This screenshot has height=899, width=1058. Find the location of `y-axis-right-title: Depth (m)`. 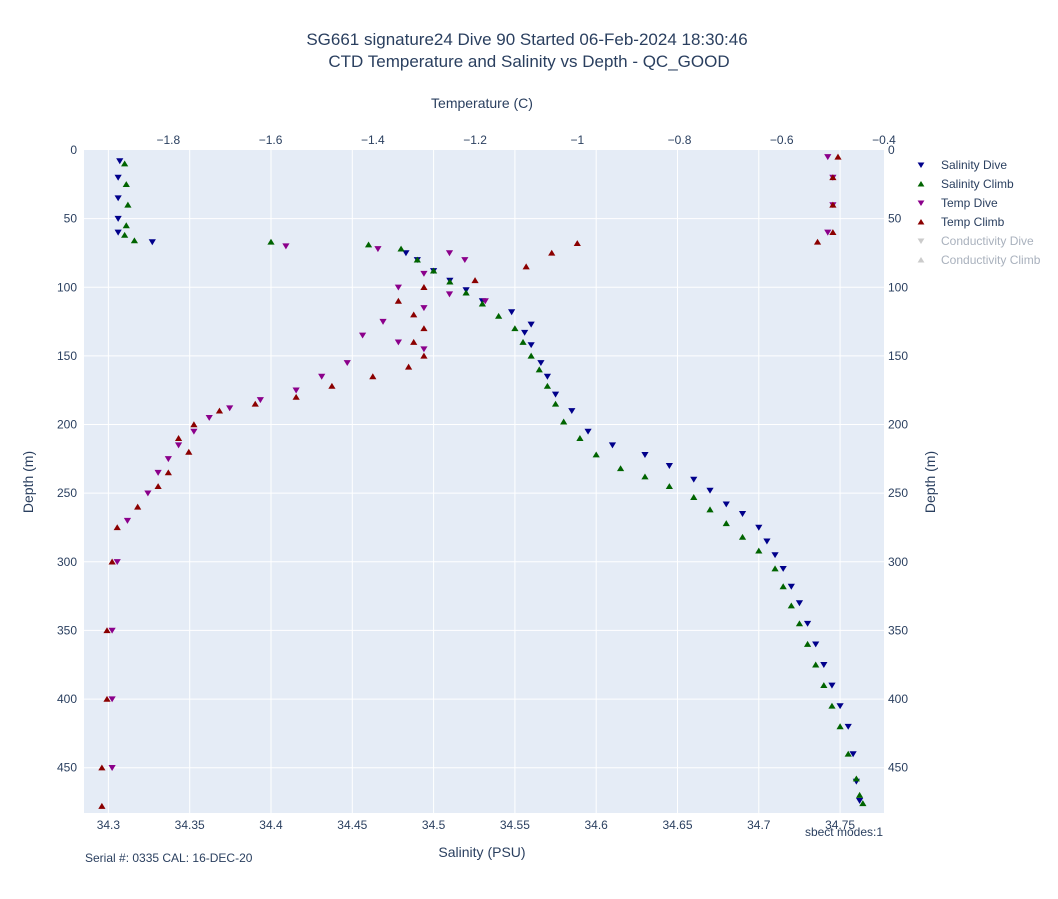

y-axis-right-title: Depth (m) is located at coordinates (930, 482).